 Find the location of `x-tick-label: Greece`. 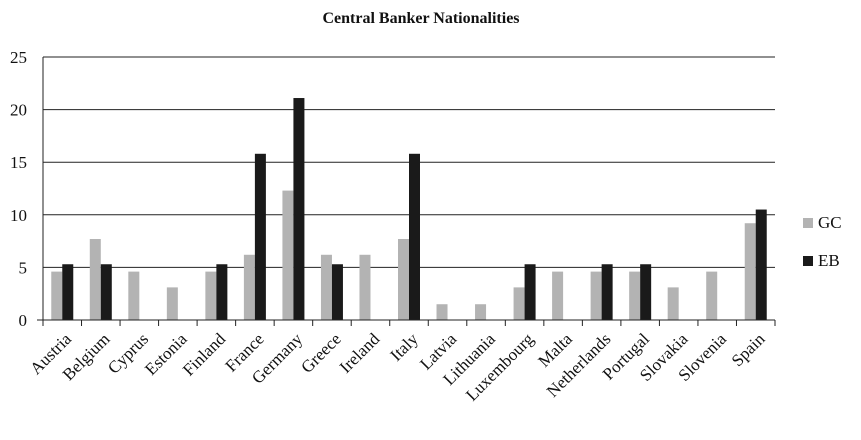

x-tick-label: Greece is located at coordinates (320, 352).